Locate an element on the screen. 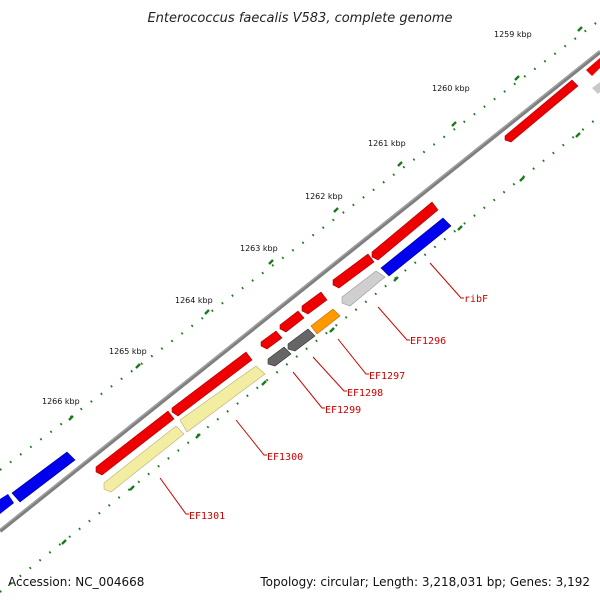  gene-feature-EF1296 is located at coordinates (363, 288).